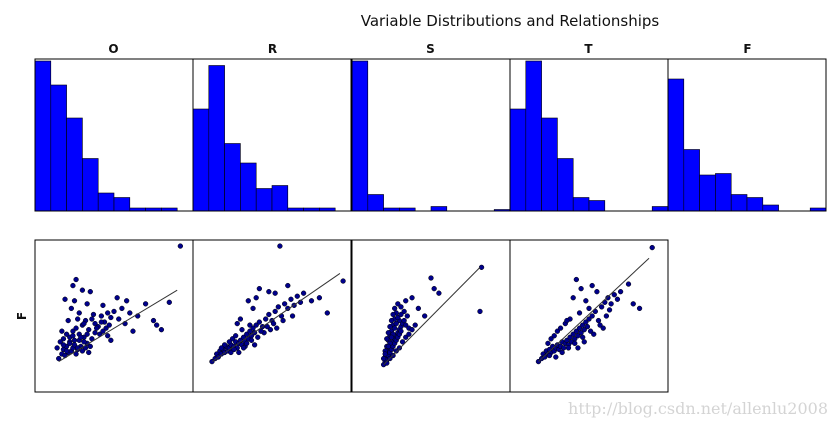  I want to click on column-titles: O R S T F, so click(429, 49).